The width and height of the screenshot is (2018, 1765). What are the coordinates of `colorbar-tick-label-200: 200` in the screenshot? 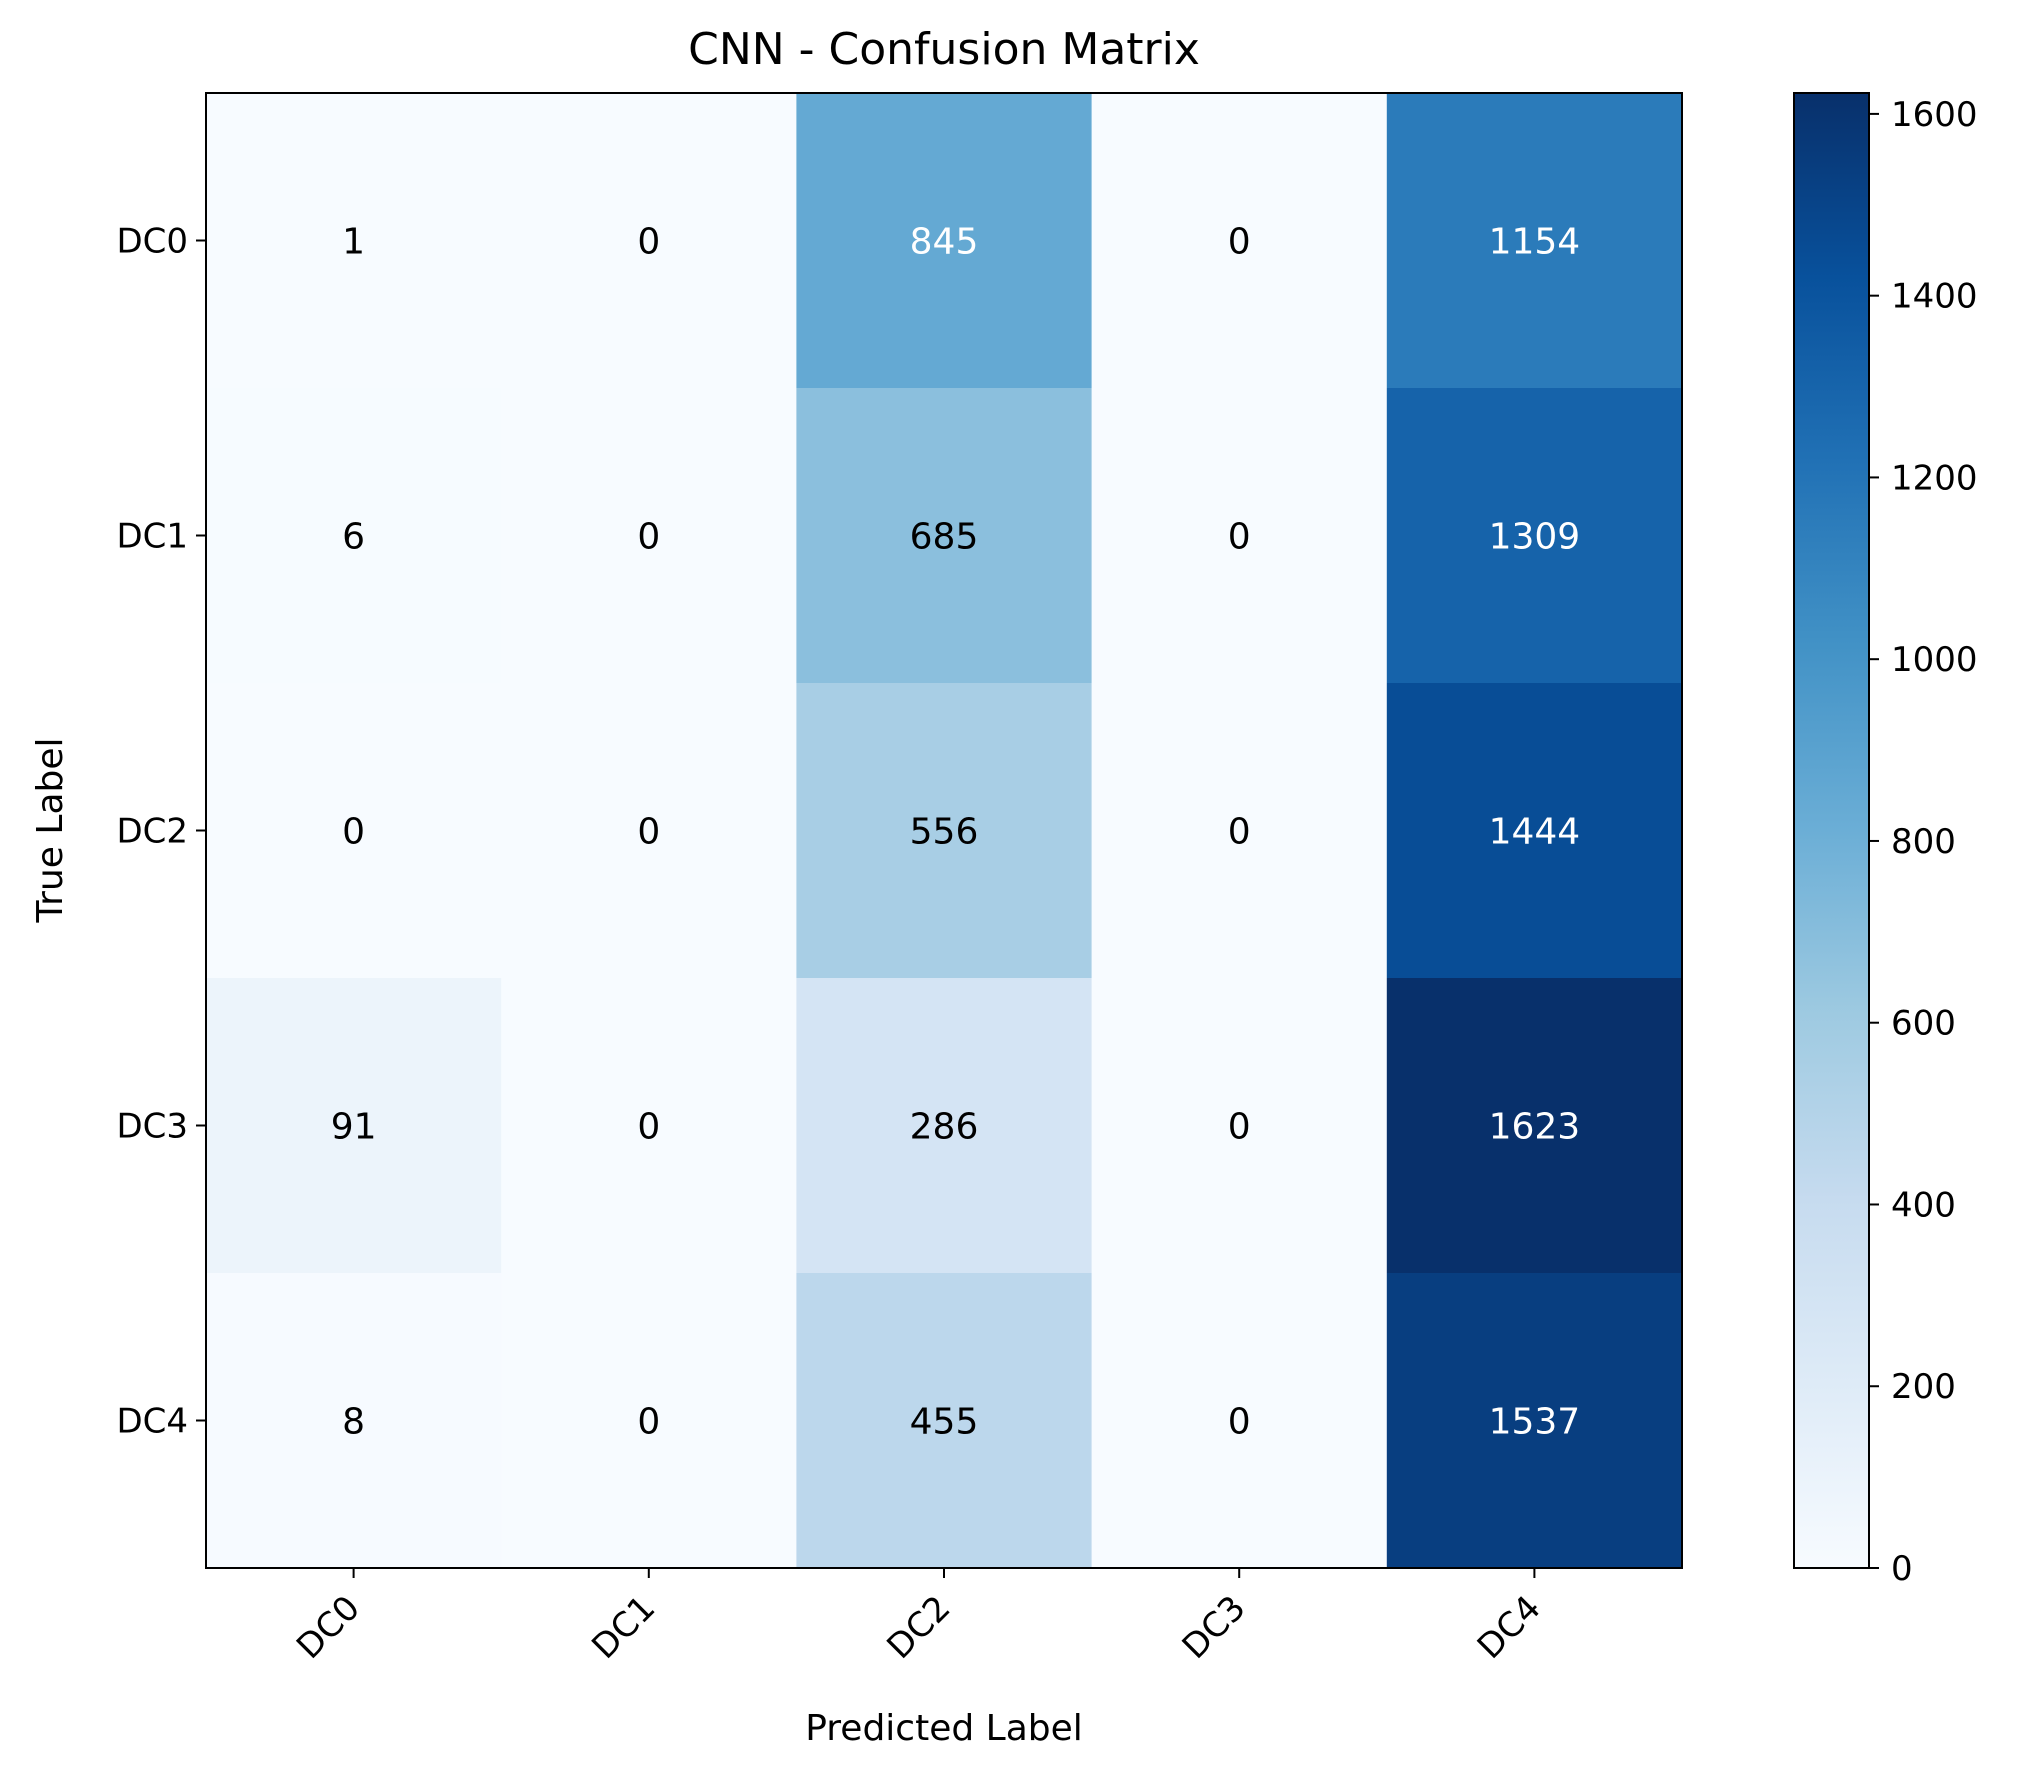 It's located at (1923, 1387).